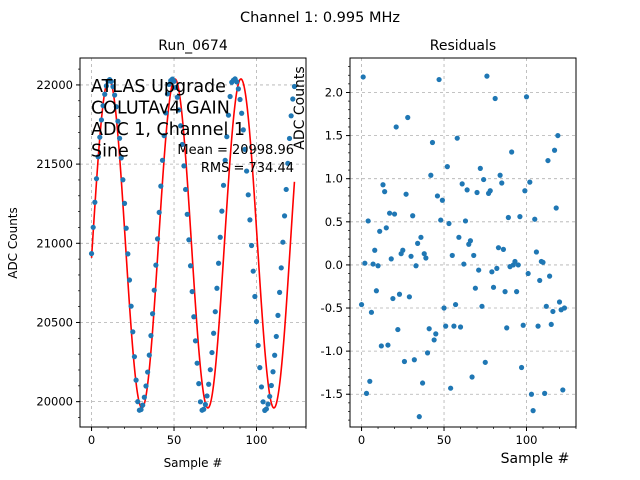 Image resolution: width=640 pixels, height=480 pixels. I want to click on y-tick-label: 1.5, so click(334, 136).